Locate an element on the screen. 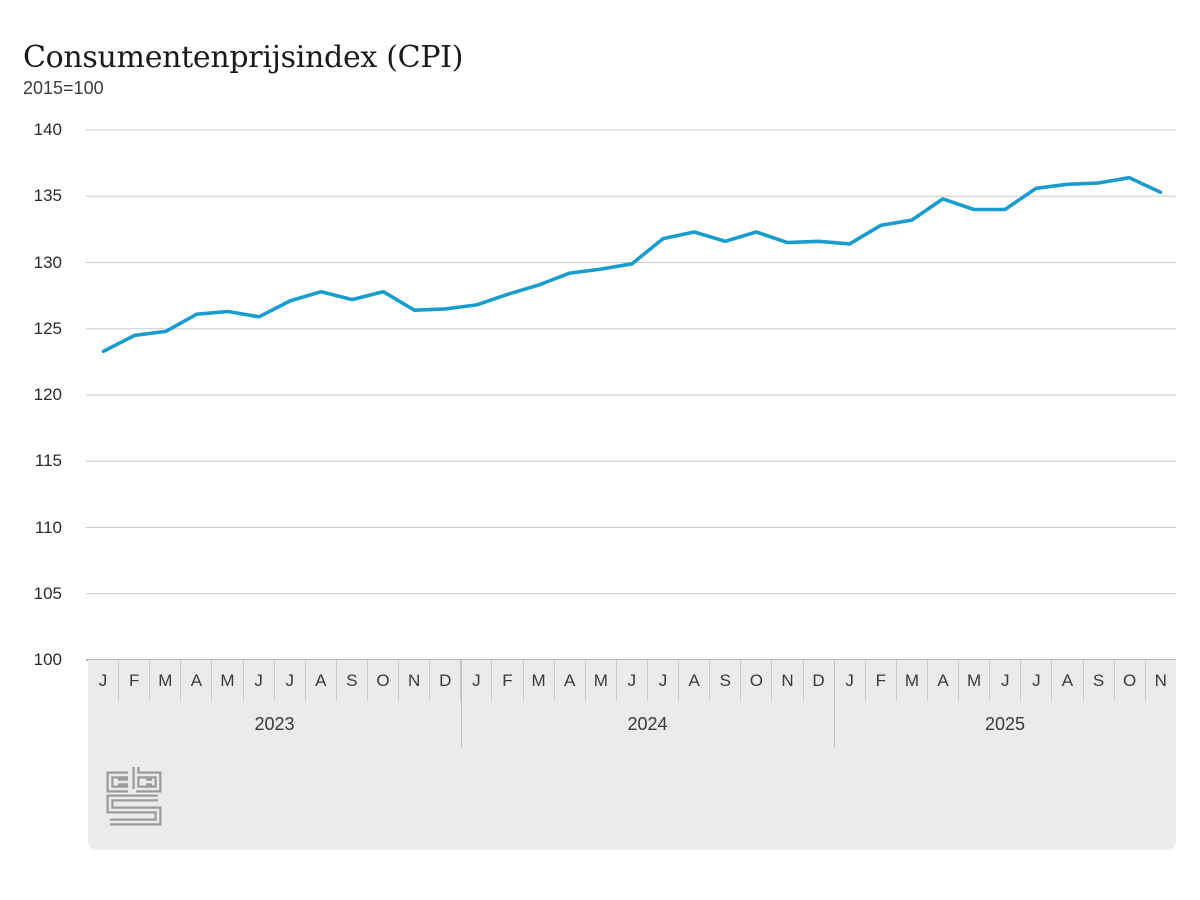 This screenshot has width=1200, height=900. month-label-2024-4: A is located at coordinates (570, 680).